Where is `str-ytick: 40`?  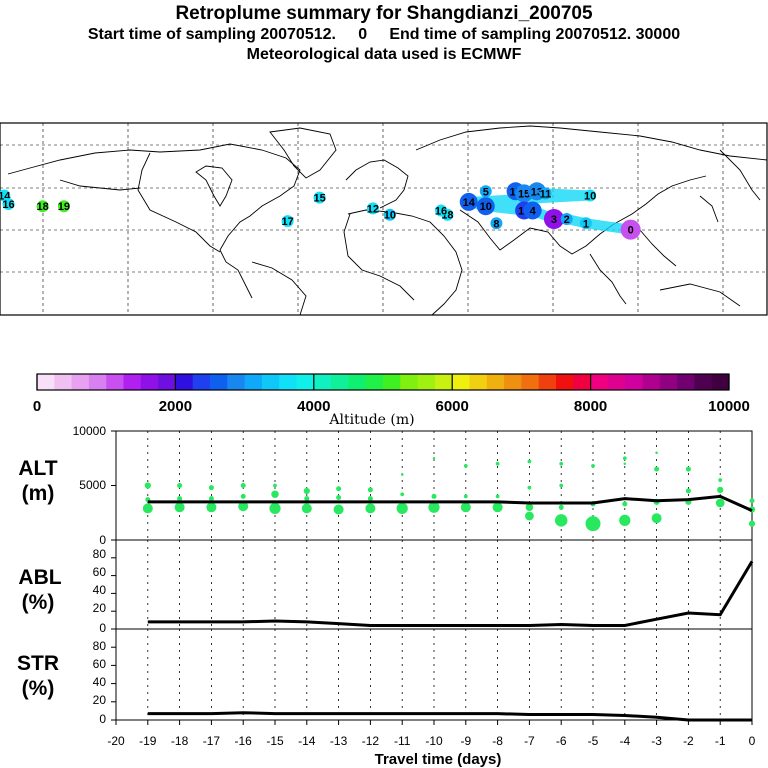 str-ytick: 40 is located at coordinates (100, 682).